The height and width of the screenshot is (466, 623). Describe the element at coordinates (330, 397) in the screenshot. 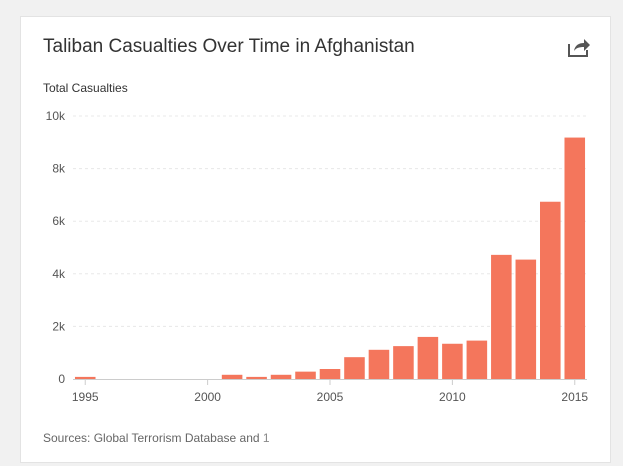

I see `x-tick-label: 2005` at that location.